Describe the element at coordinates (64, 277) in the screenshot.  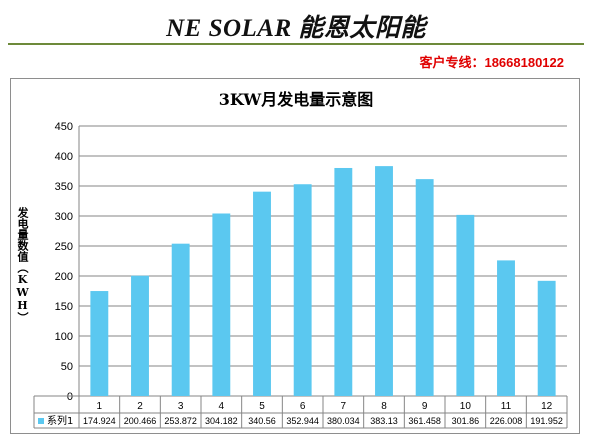
I see `y-tick-label: 200` at that location.